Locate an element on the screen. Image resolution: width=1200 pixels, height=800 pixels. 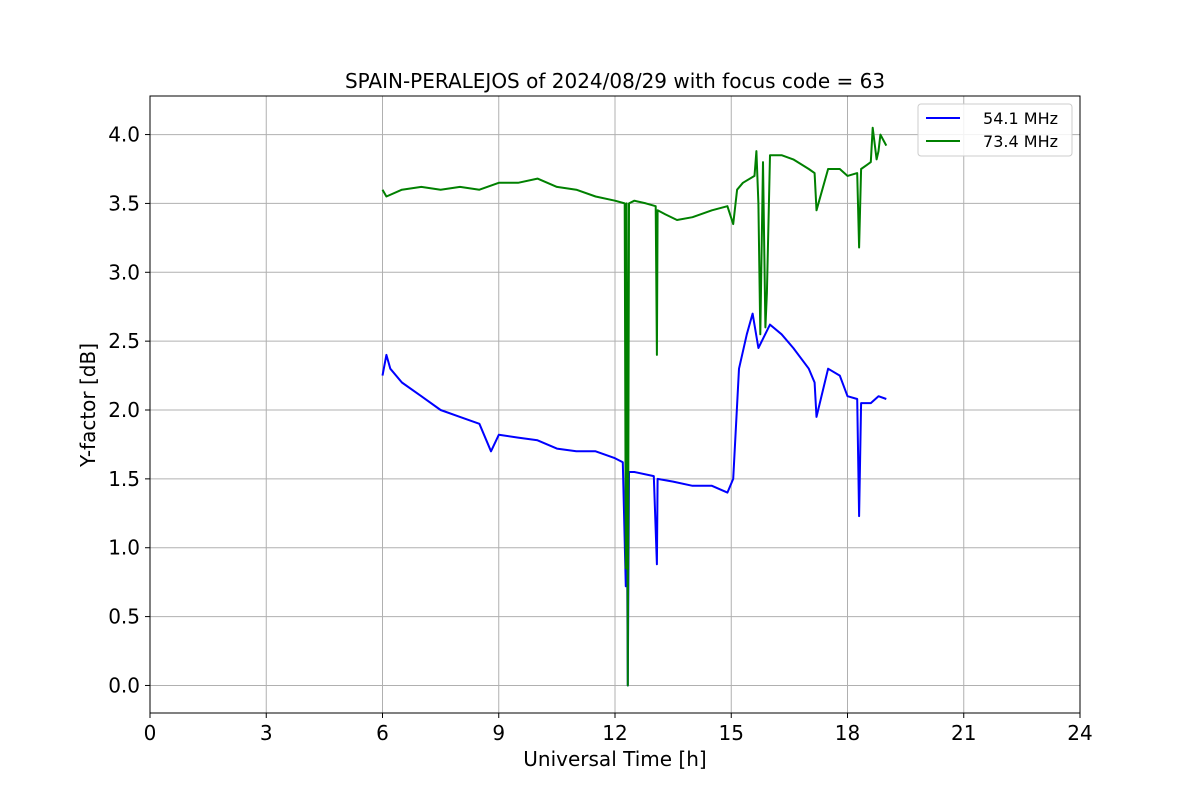
x-tick-label: 24 is located at coordinates (1079, 733).